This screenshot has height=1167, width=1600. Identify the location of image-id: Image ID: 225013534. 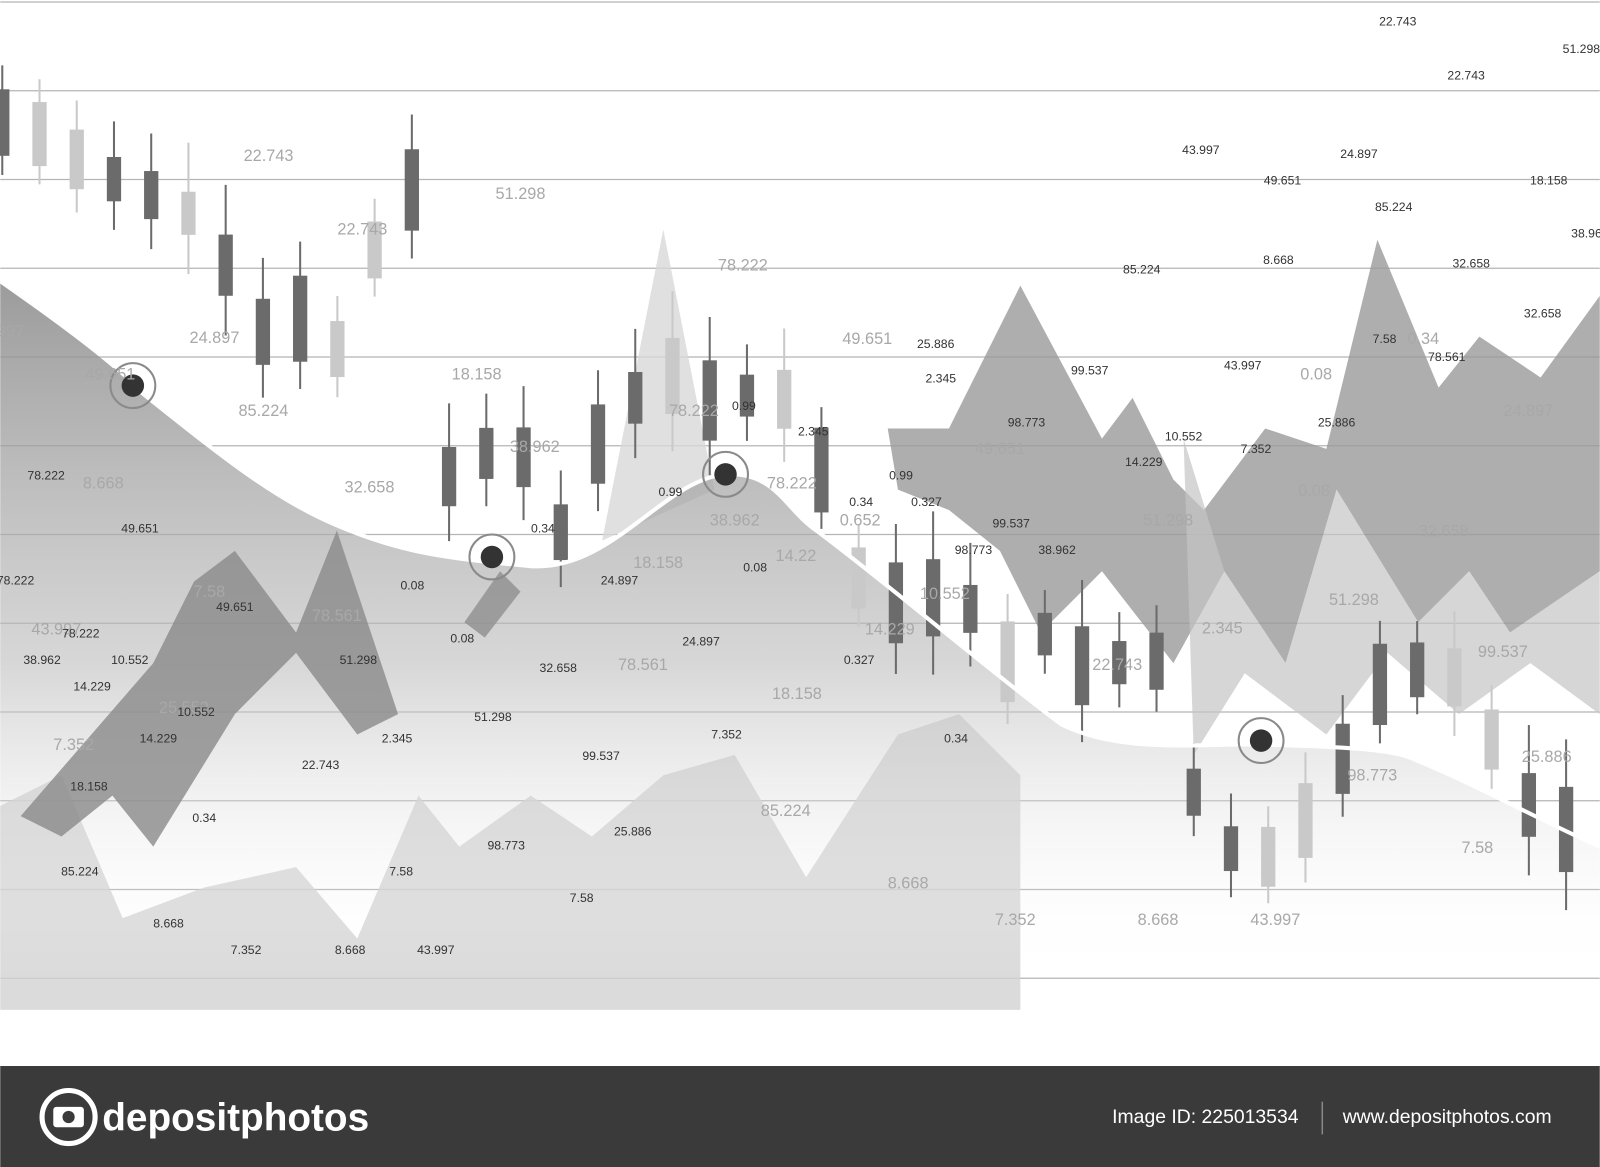
(1205, 1117).